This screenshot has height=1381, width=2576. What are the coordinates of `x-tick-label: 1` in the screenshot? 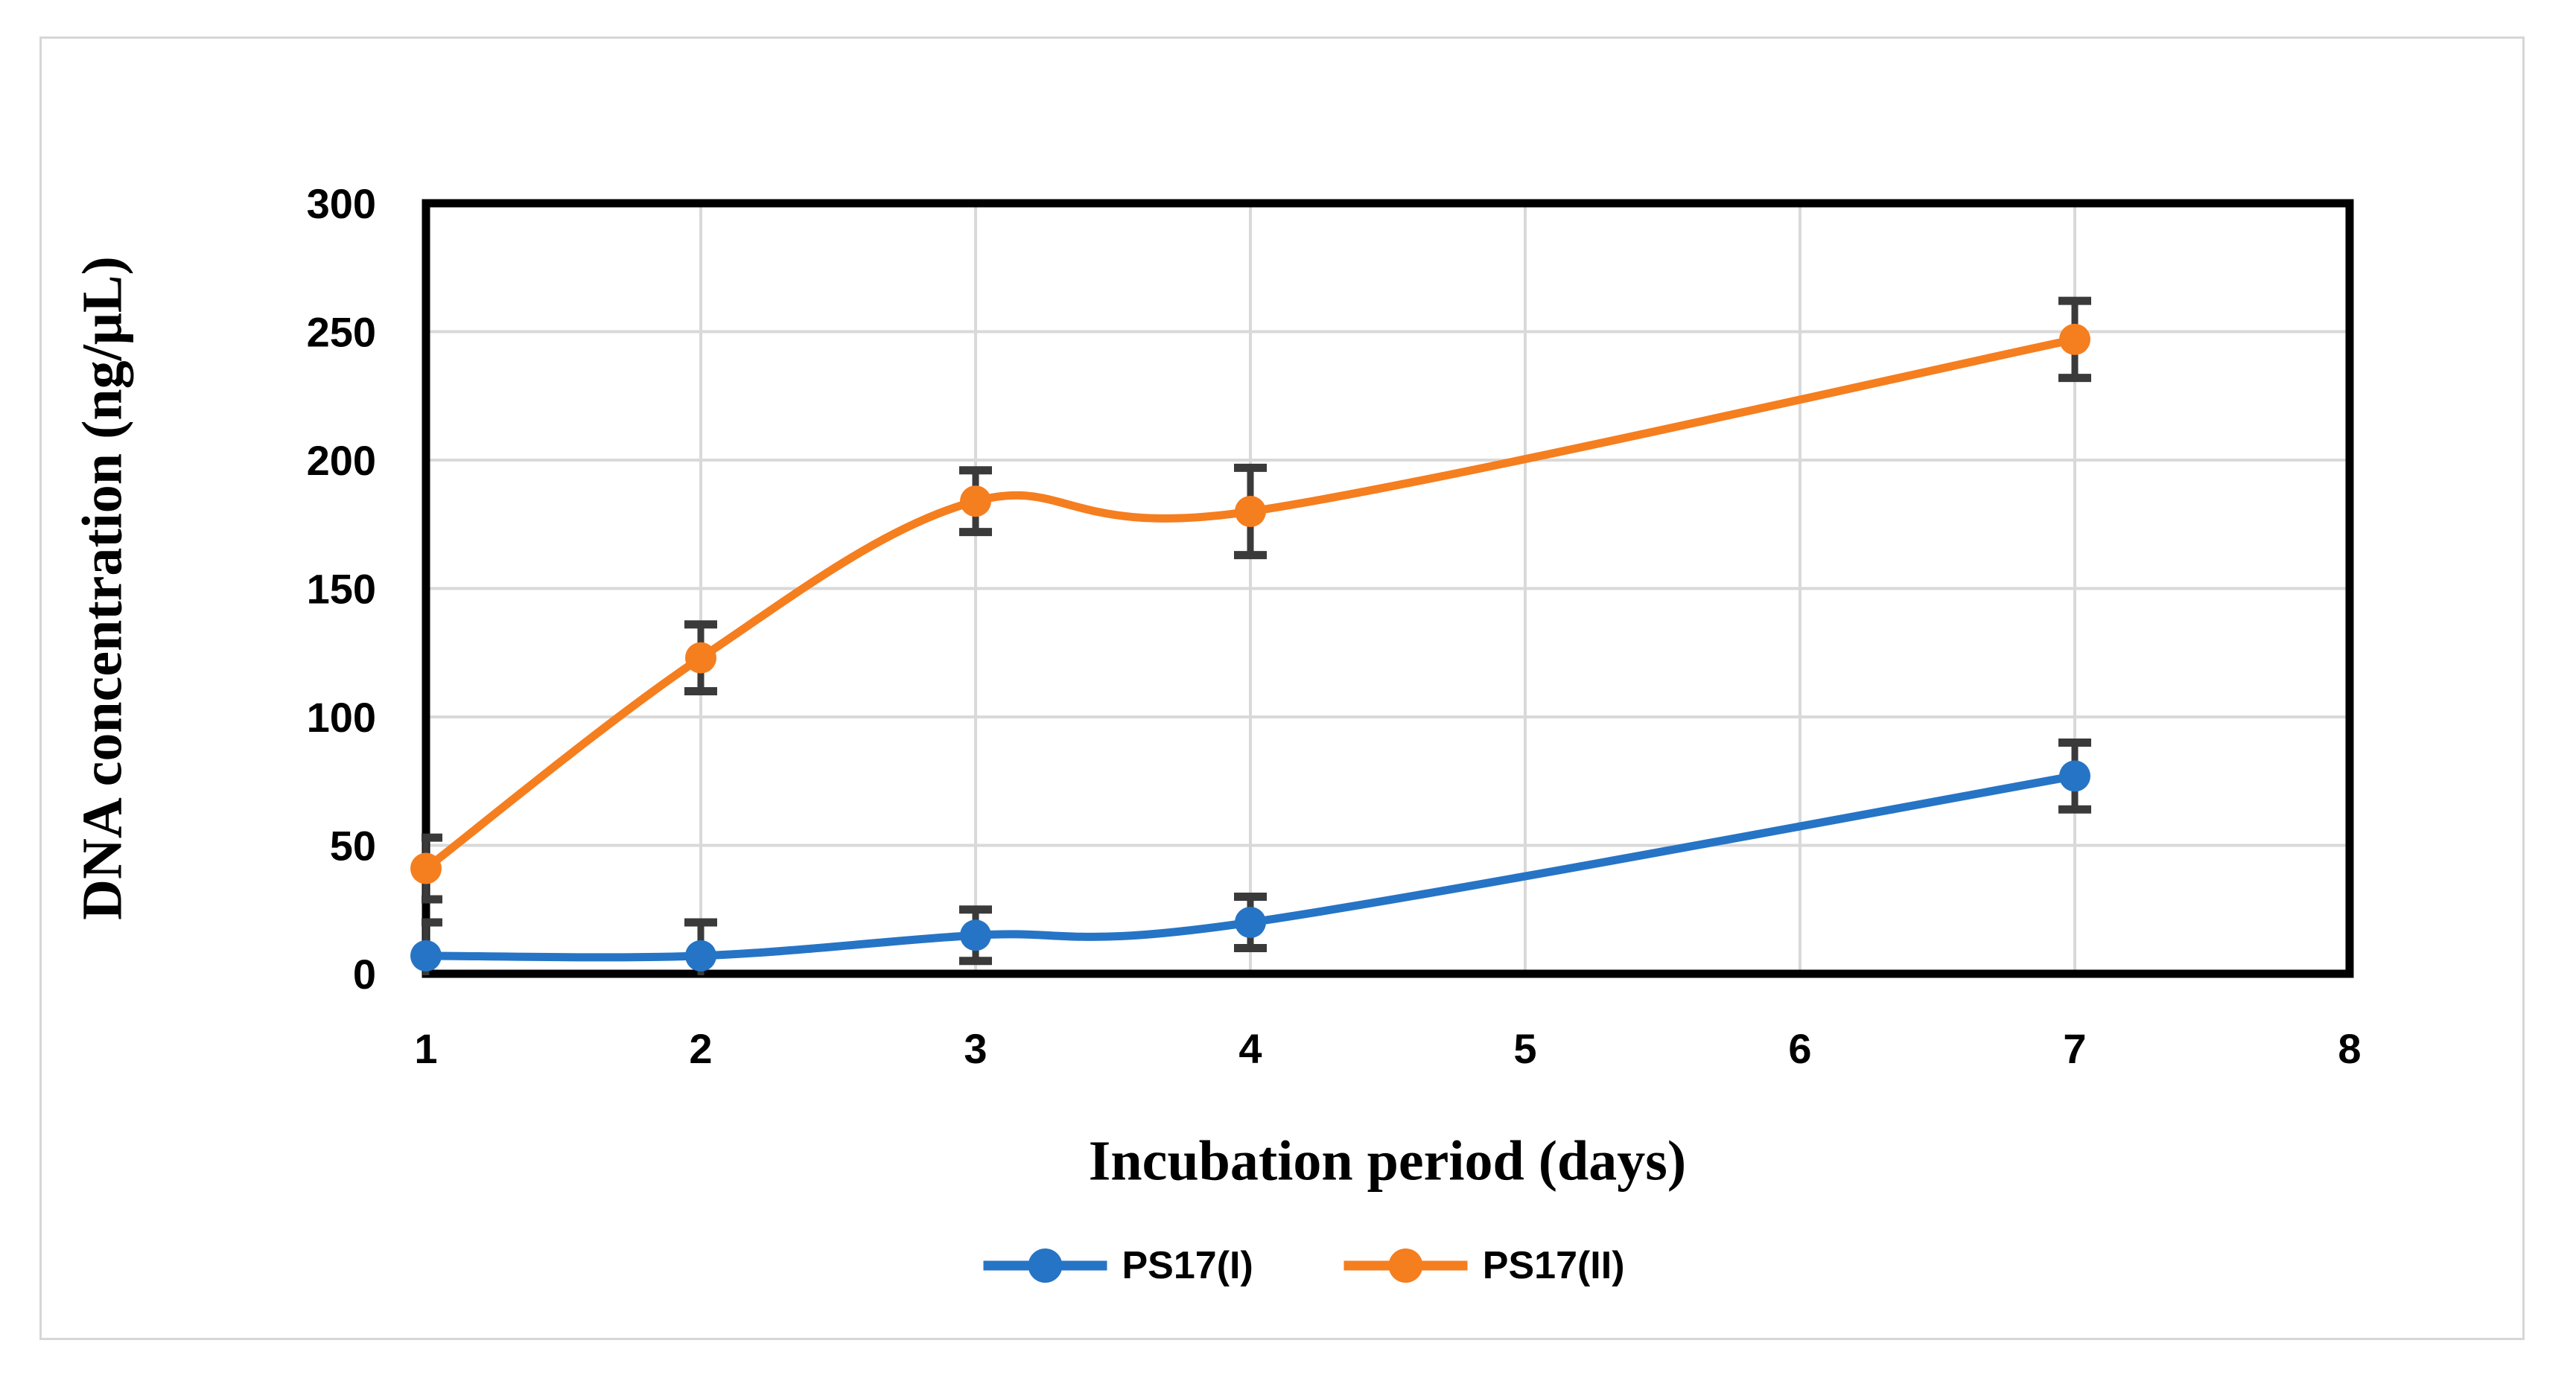 It's located at (425, 1048).